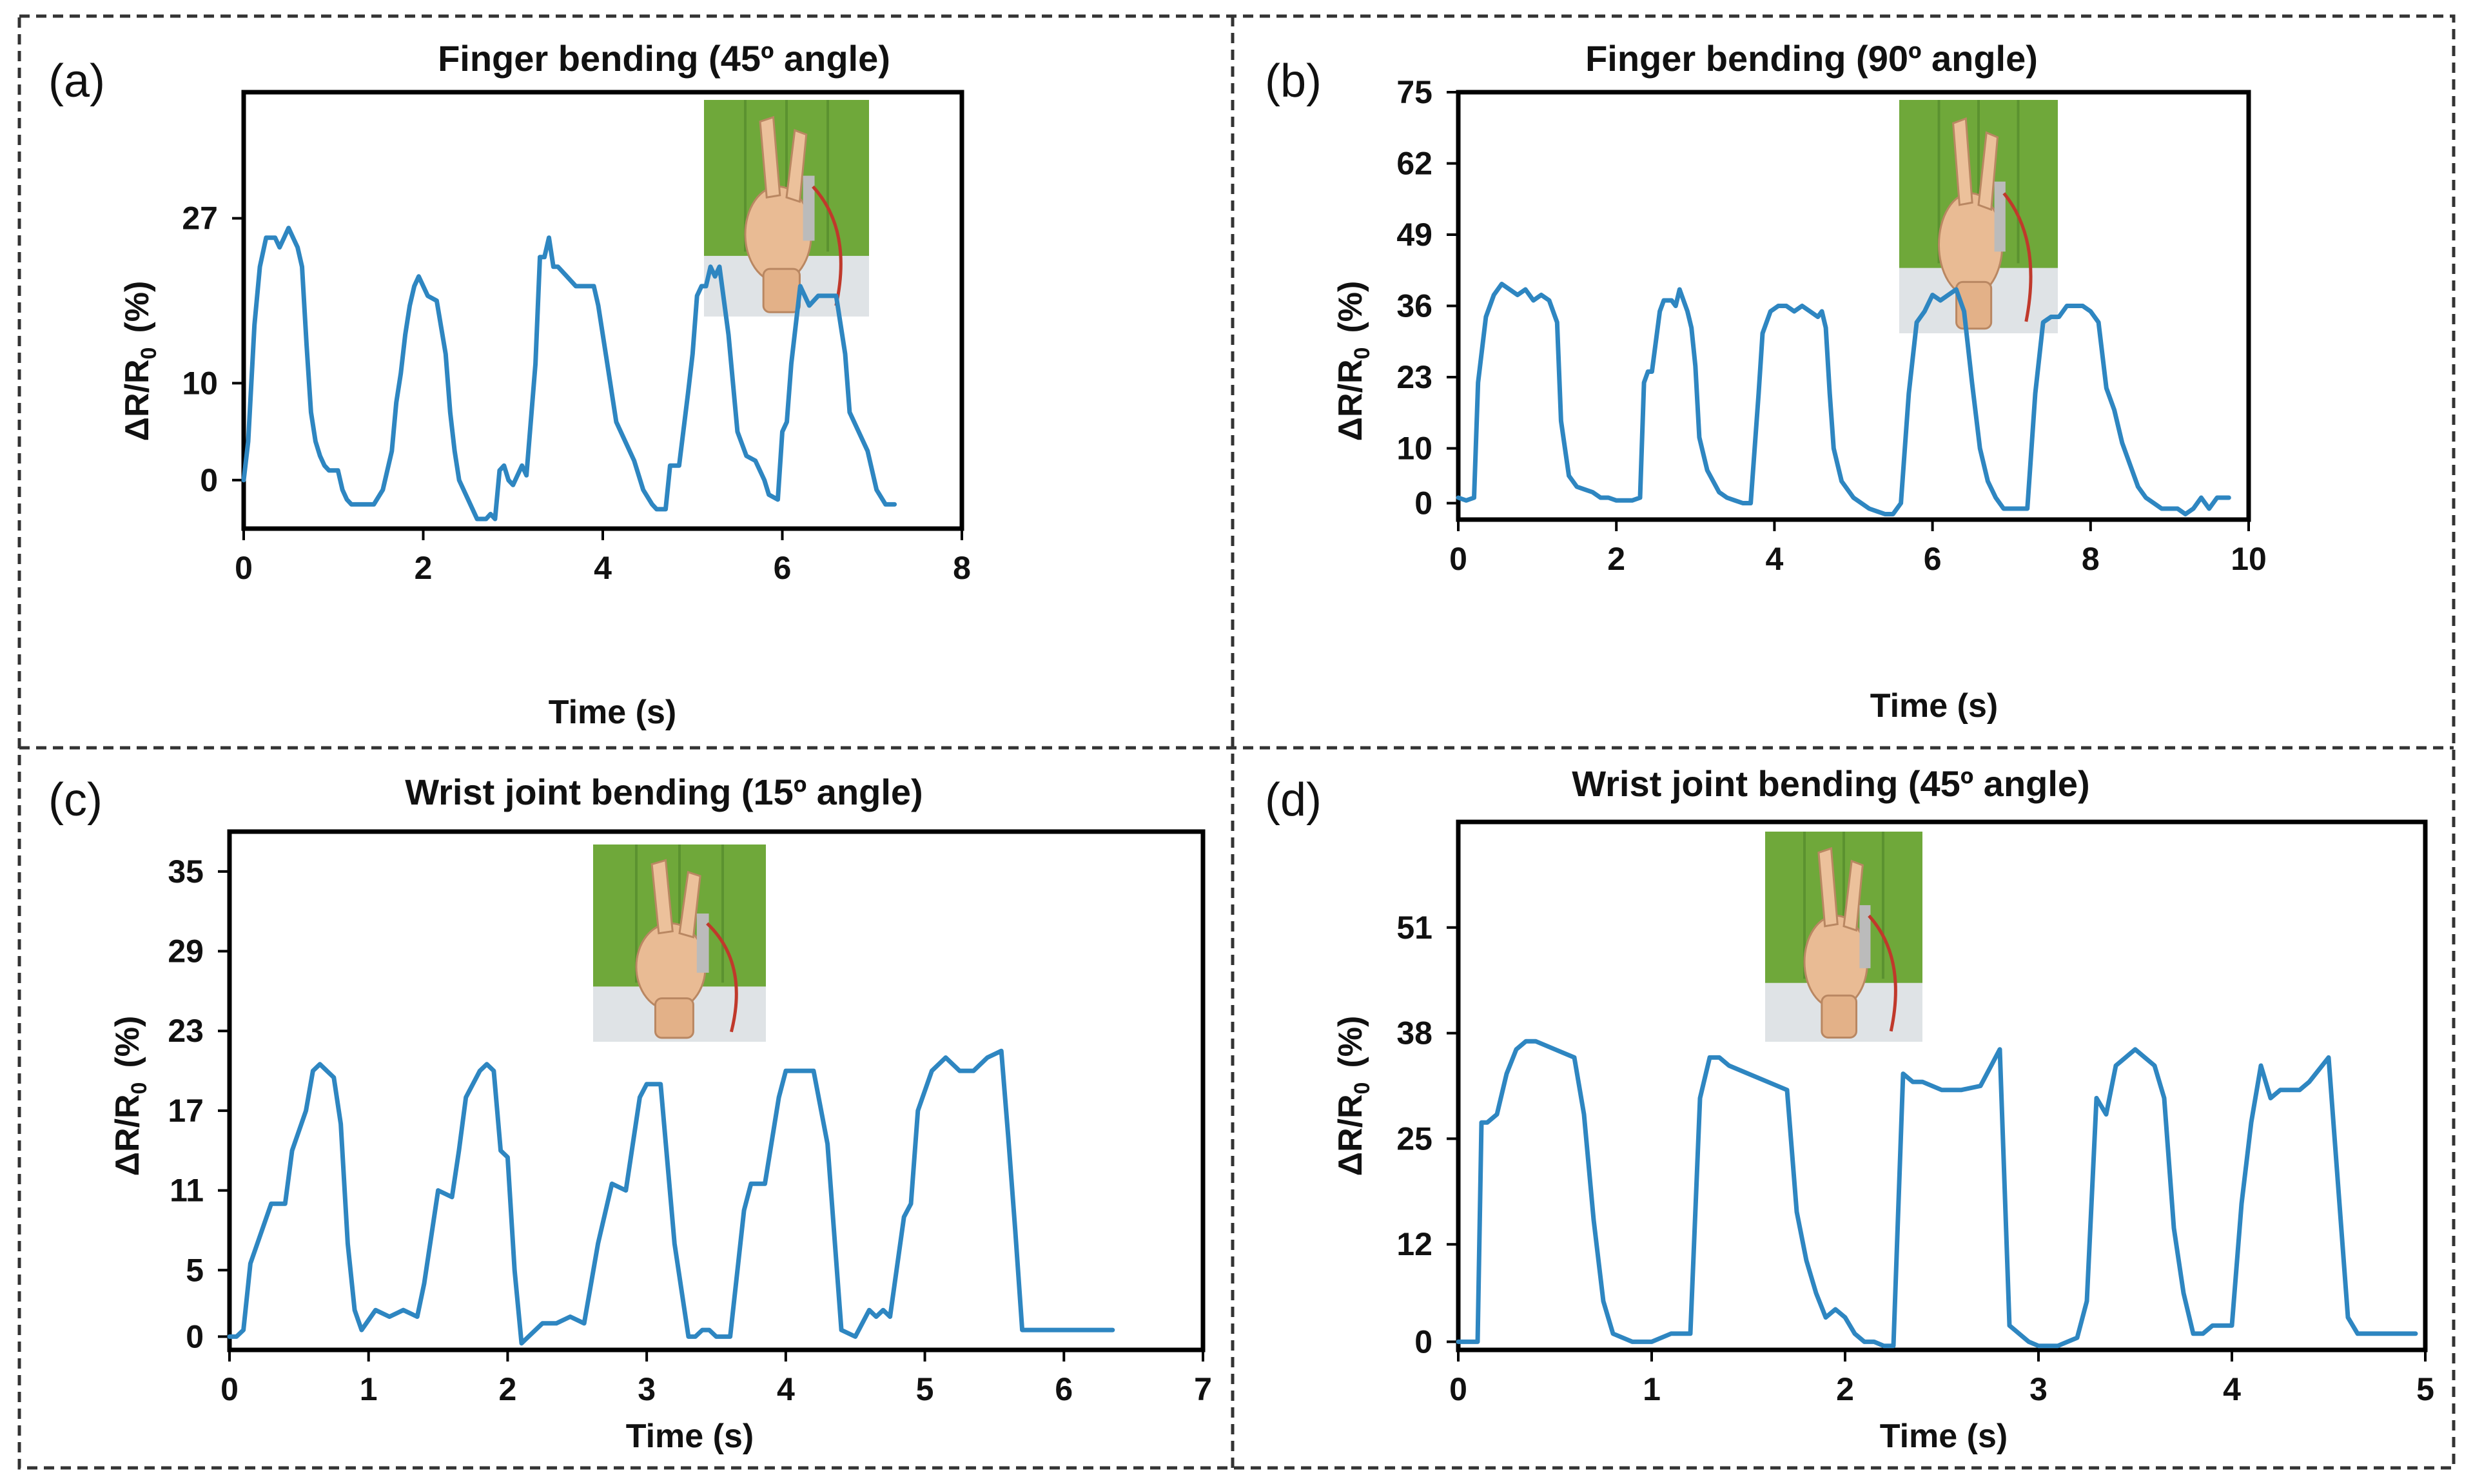 The width and height of the screenshot is (2473, 1484). What do you see at coordinates (1414, 92) in the screenshot?
I see `y-tick-label: 75` at bounding box center [1414, 92].